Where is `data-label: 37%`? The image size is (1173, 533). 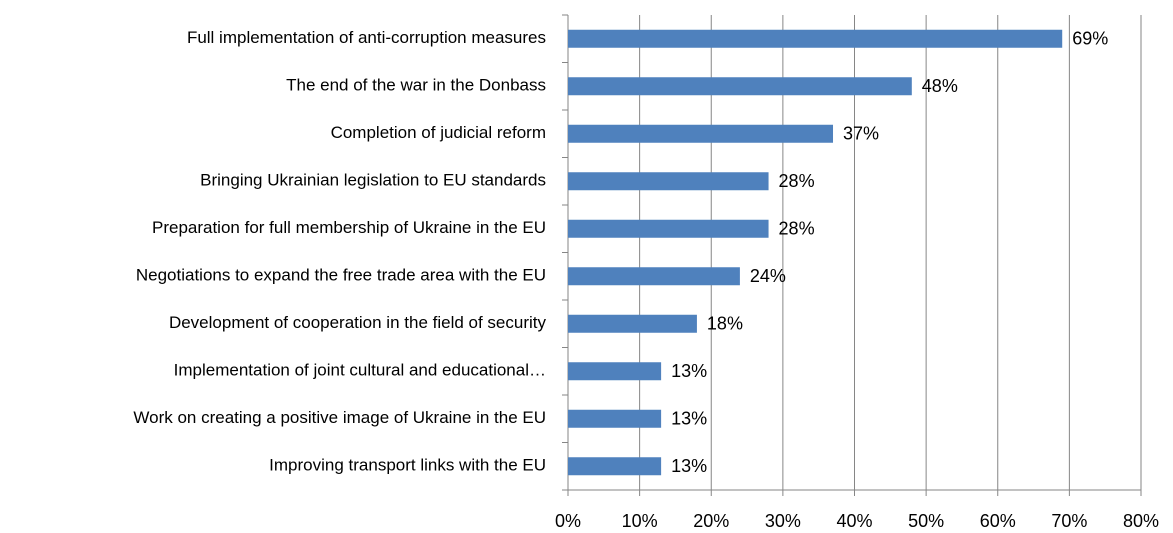
data-label: 37% is located at coordinates (861, 134).